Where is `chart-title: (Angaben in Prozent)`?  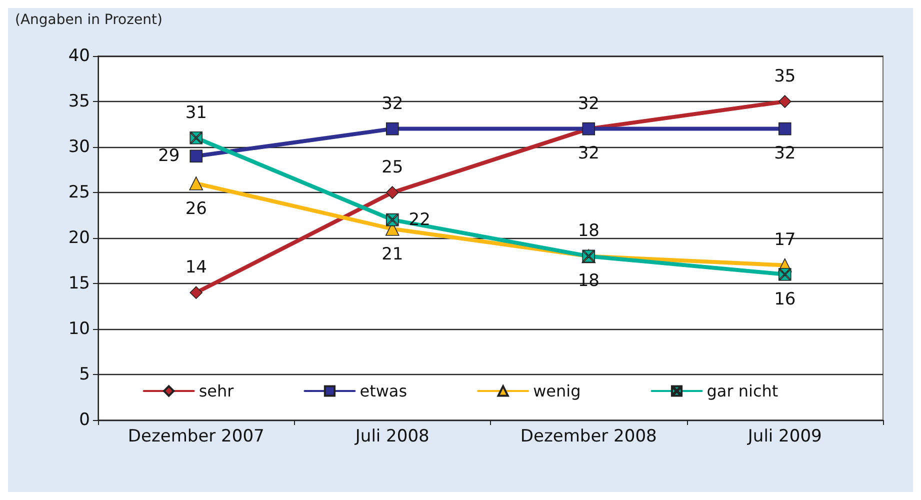 chart-title: (Angaben in Prozent) is located at coordinates (88, 20).